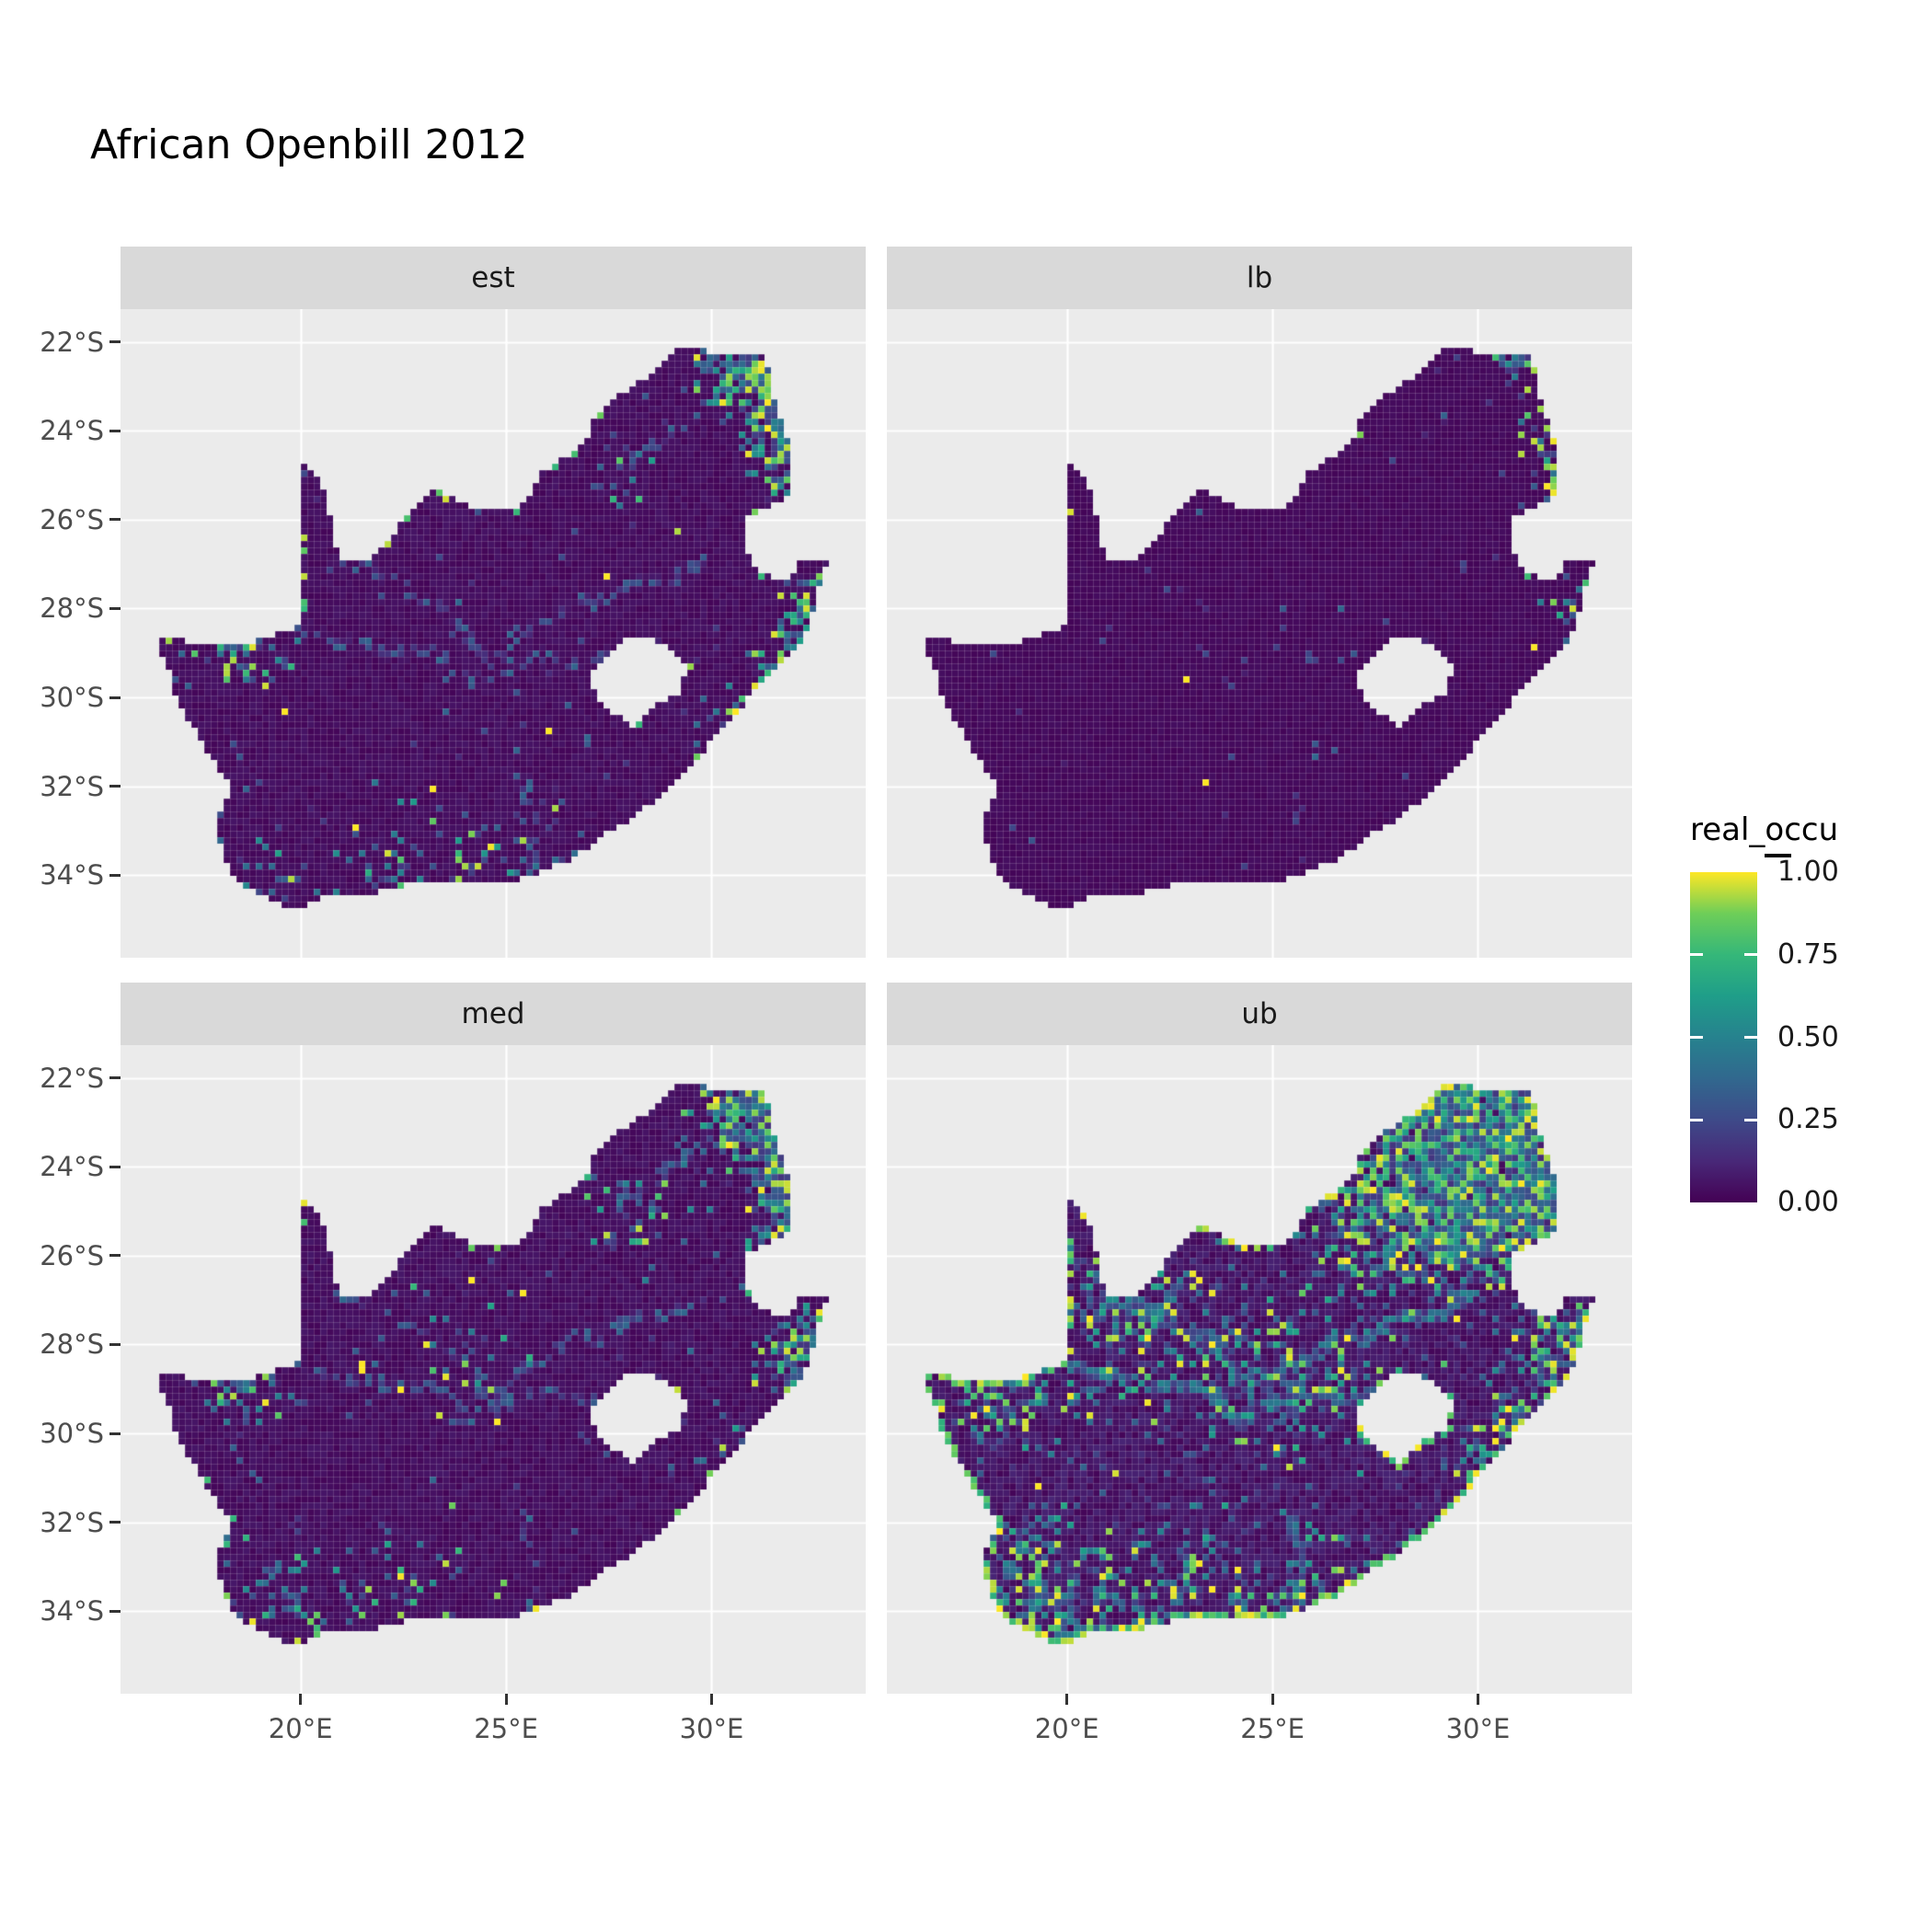 The width and height of the screenshot is (1932, 1932). I want to click on legend-tick-label: 0.50, so click(1808, 1036).